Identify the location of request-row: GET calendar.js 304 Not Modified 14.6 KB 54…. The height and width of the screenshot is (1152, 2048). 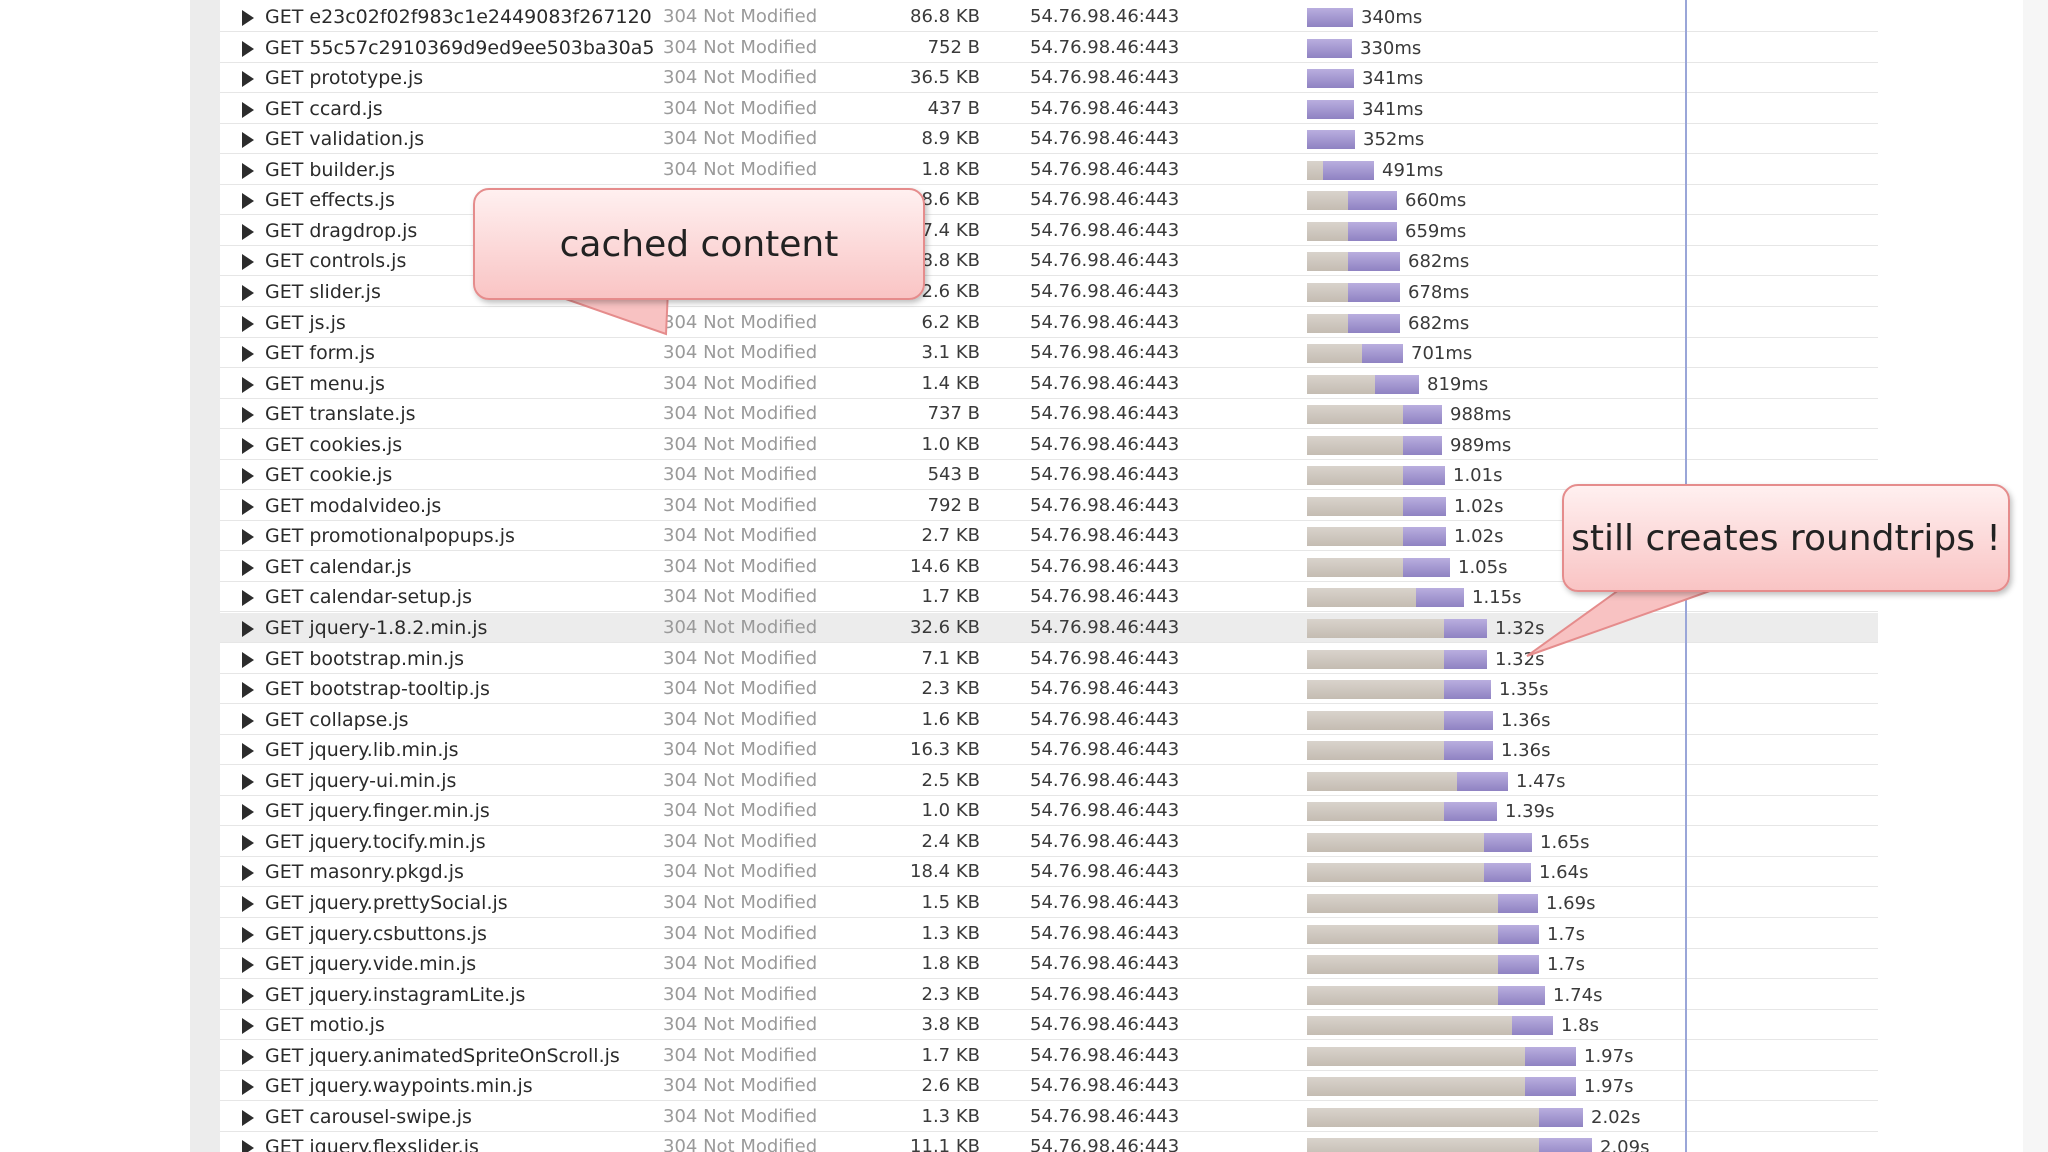
(1049, 567).